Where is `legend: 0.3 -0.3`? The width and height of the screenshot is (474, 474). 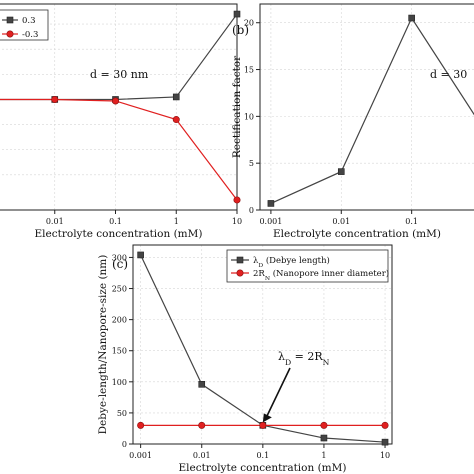 legend: 0.3 -0.3 is located at coordinates (24, 25).